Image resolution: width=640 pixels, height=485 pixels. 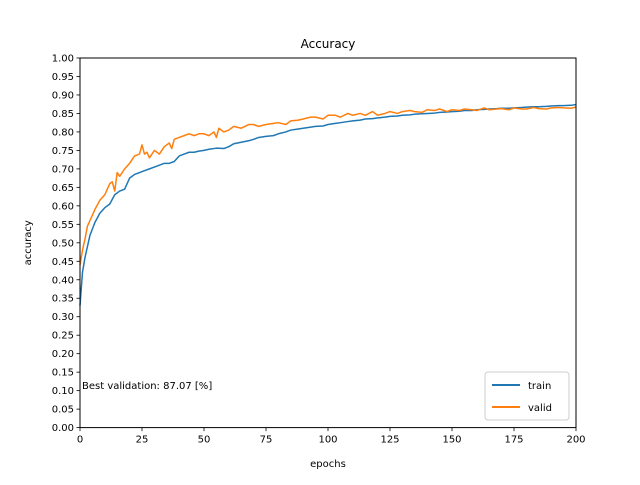 What do you see at coordinates (575, 440) in the screenshot?
I see `x-tick-label: 200` at bounding box center [575, 440].